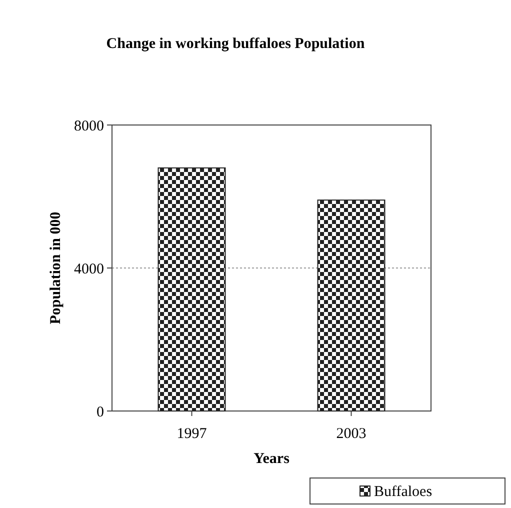 The image size is (511, 508). I want to click on y-tick-label: 0, so click(100, 412).